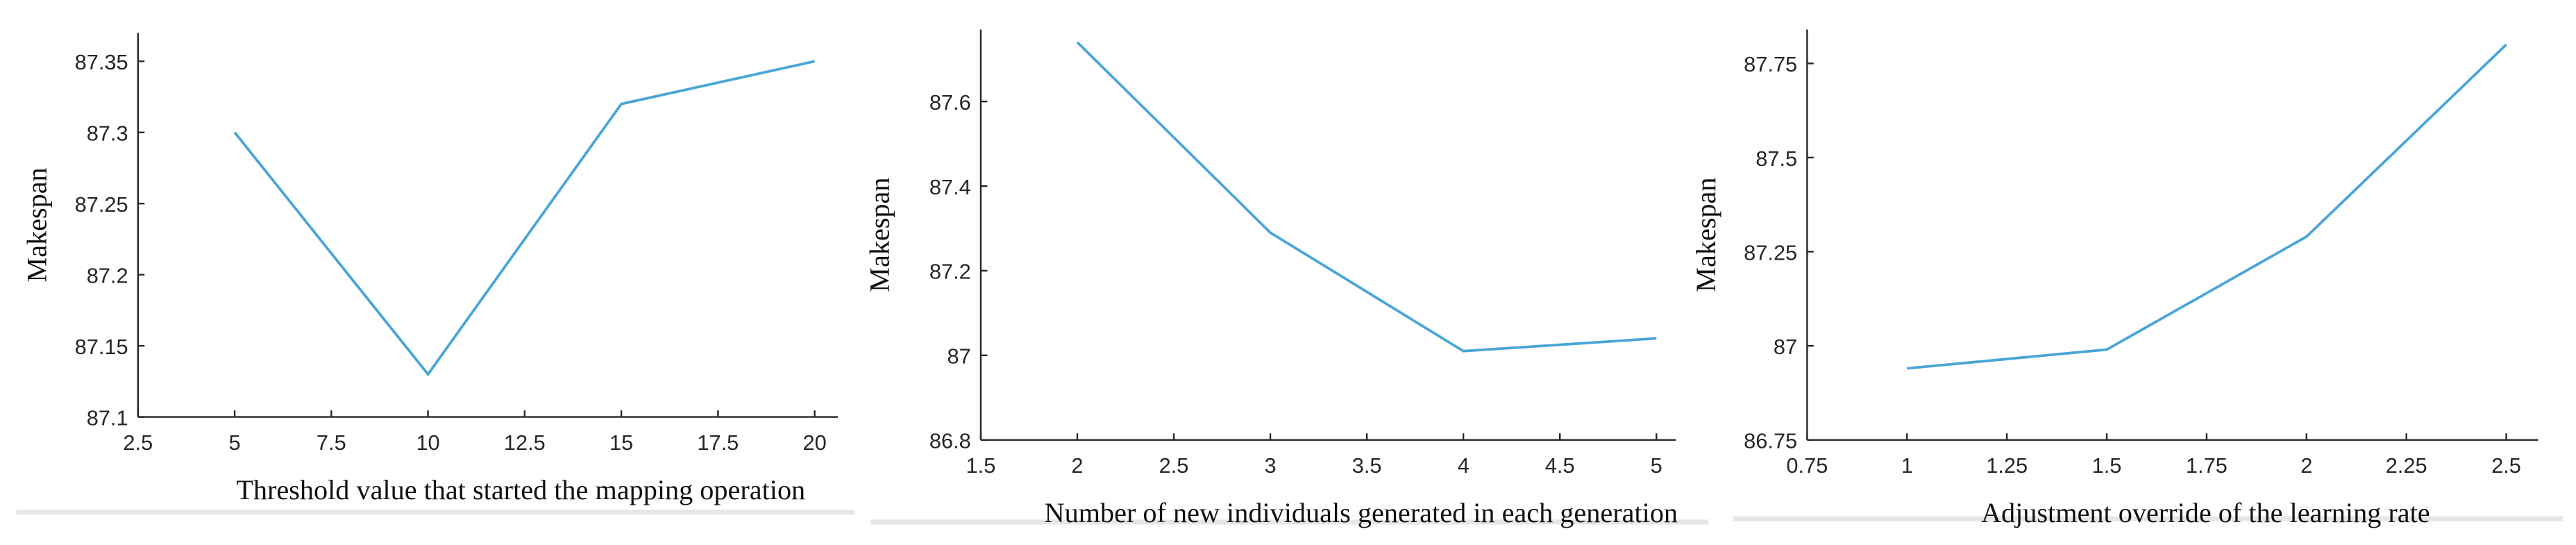  What do you see at coordinates (1770, 64) in the screenshot?
I see `y-tick-label: 87.75` at bounding box center [1770, 64].